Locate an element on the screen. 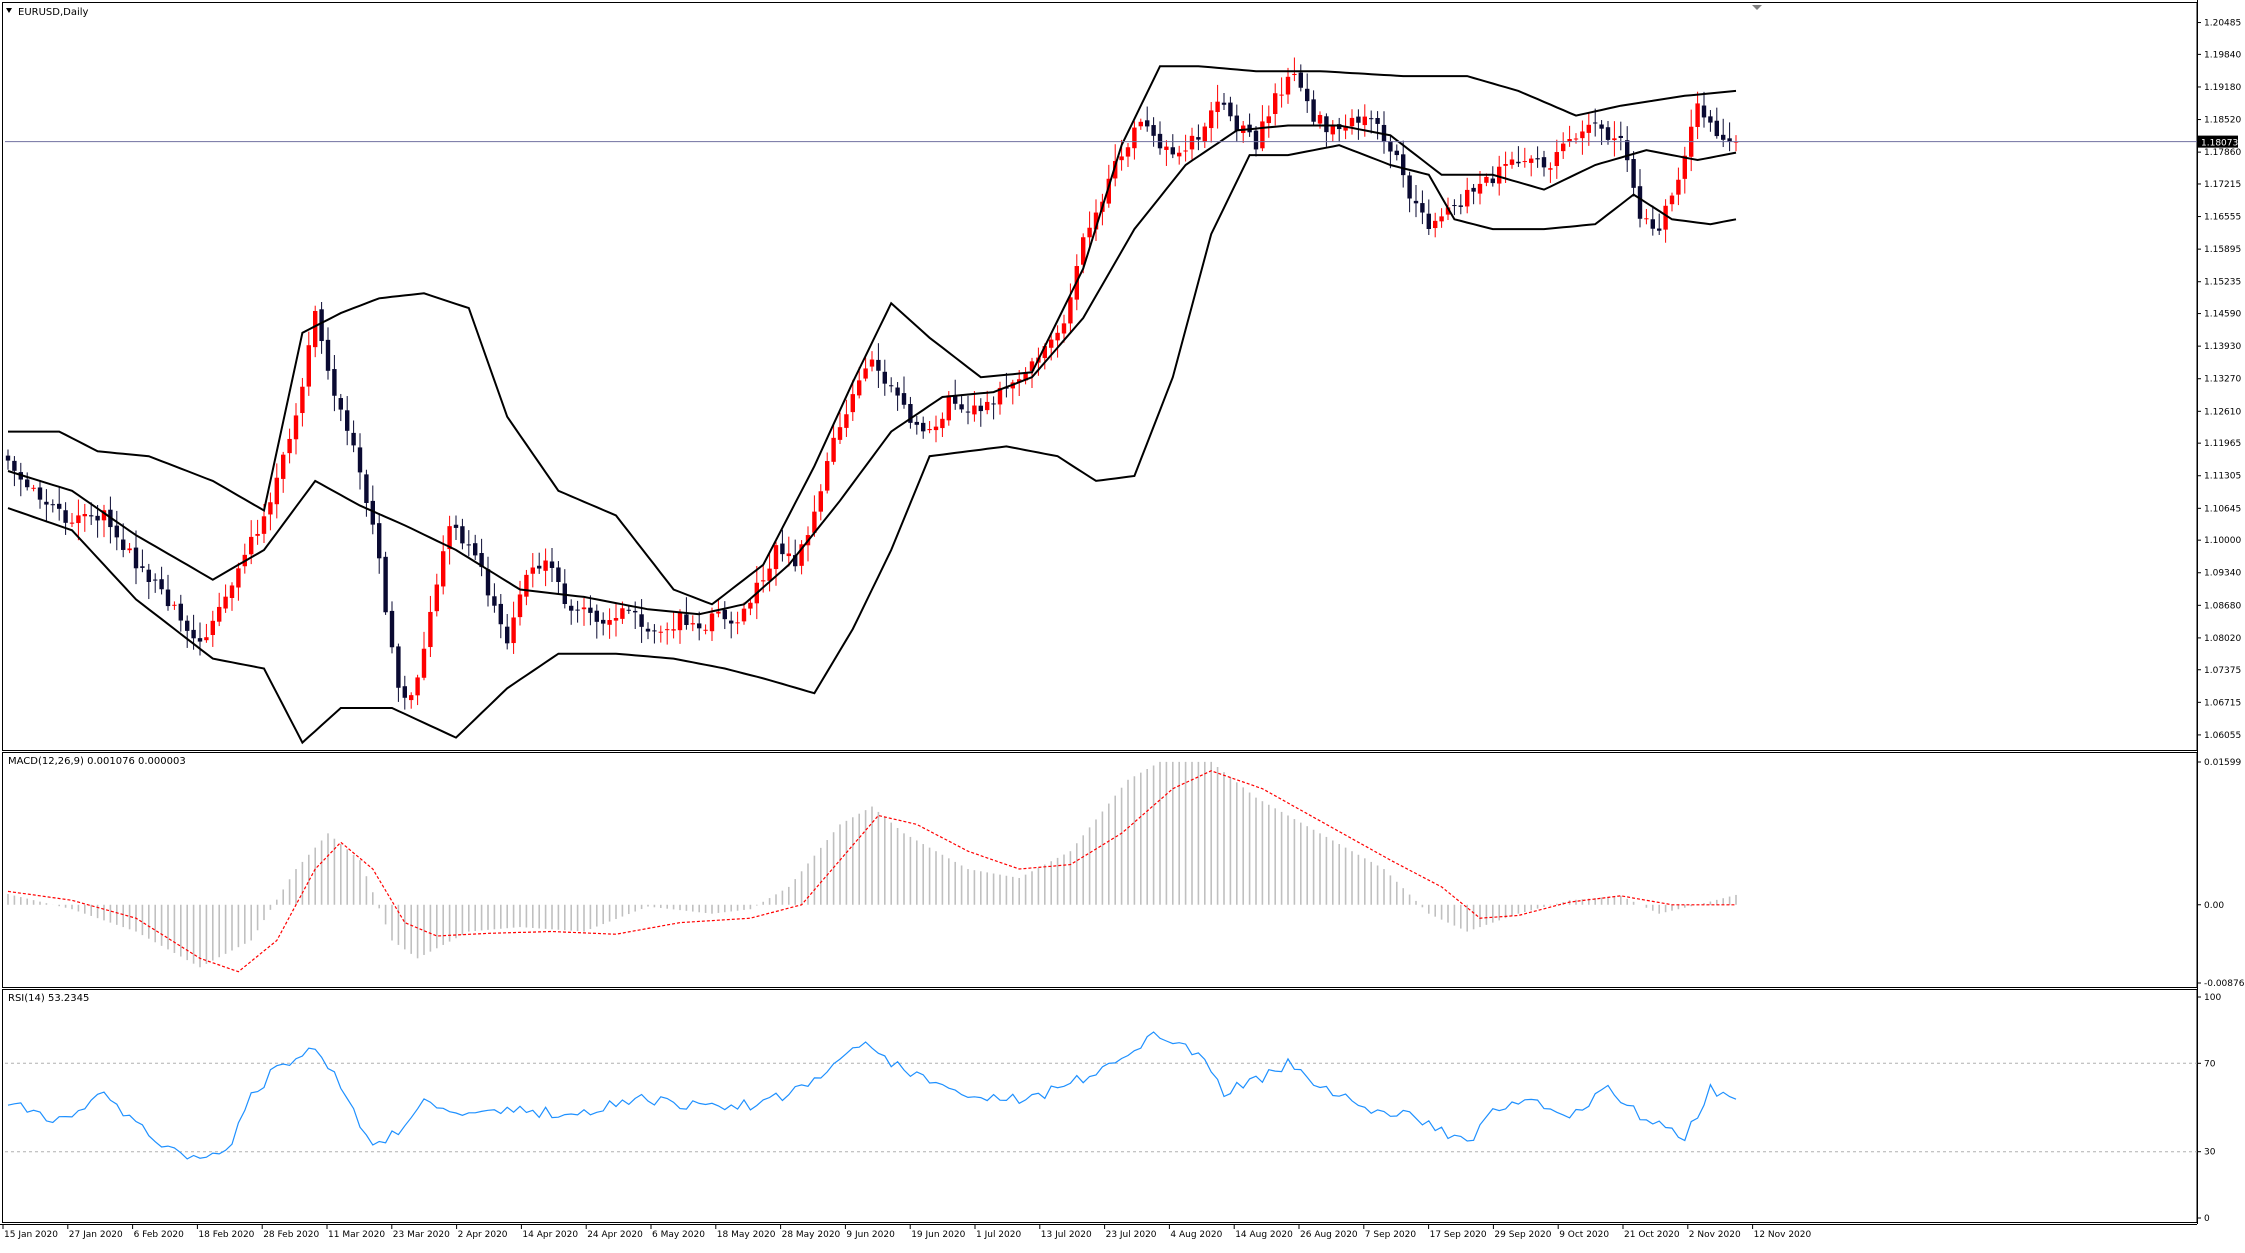 The image size is (2245, 1253). macd-signal-line is located at coordinates (871, 871).